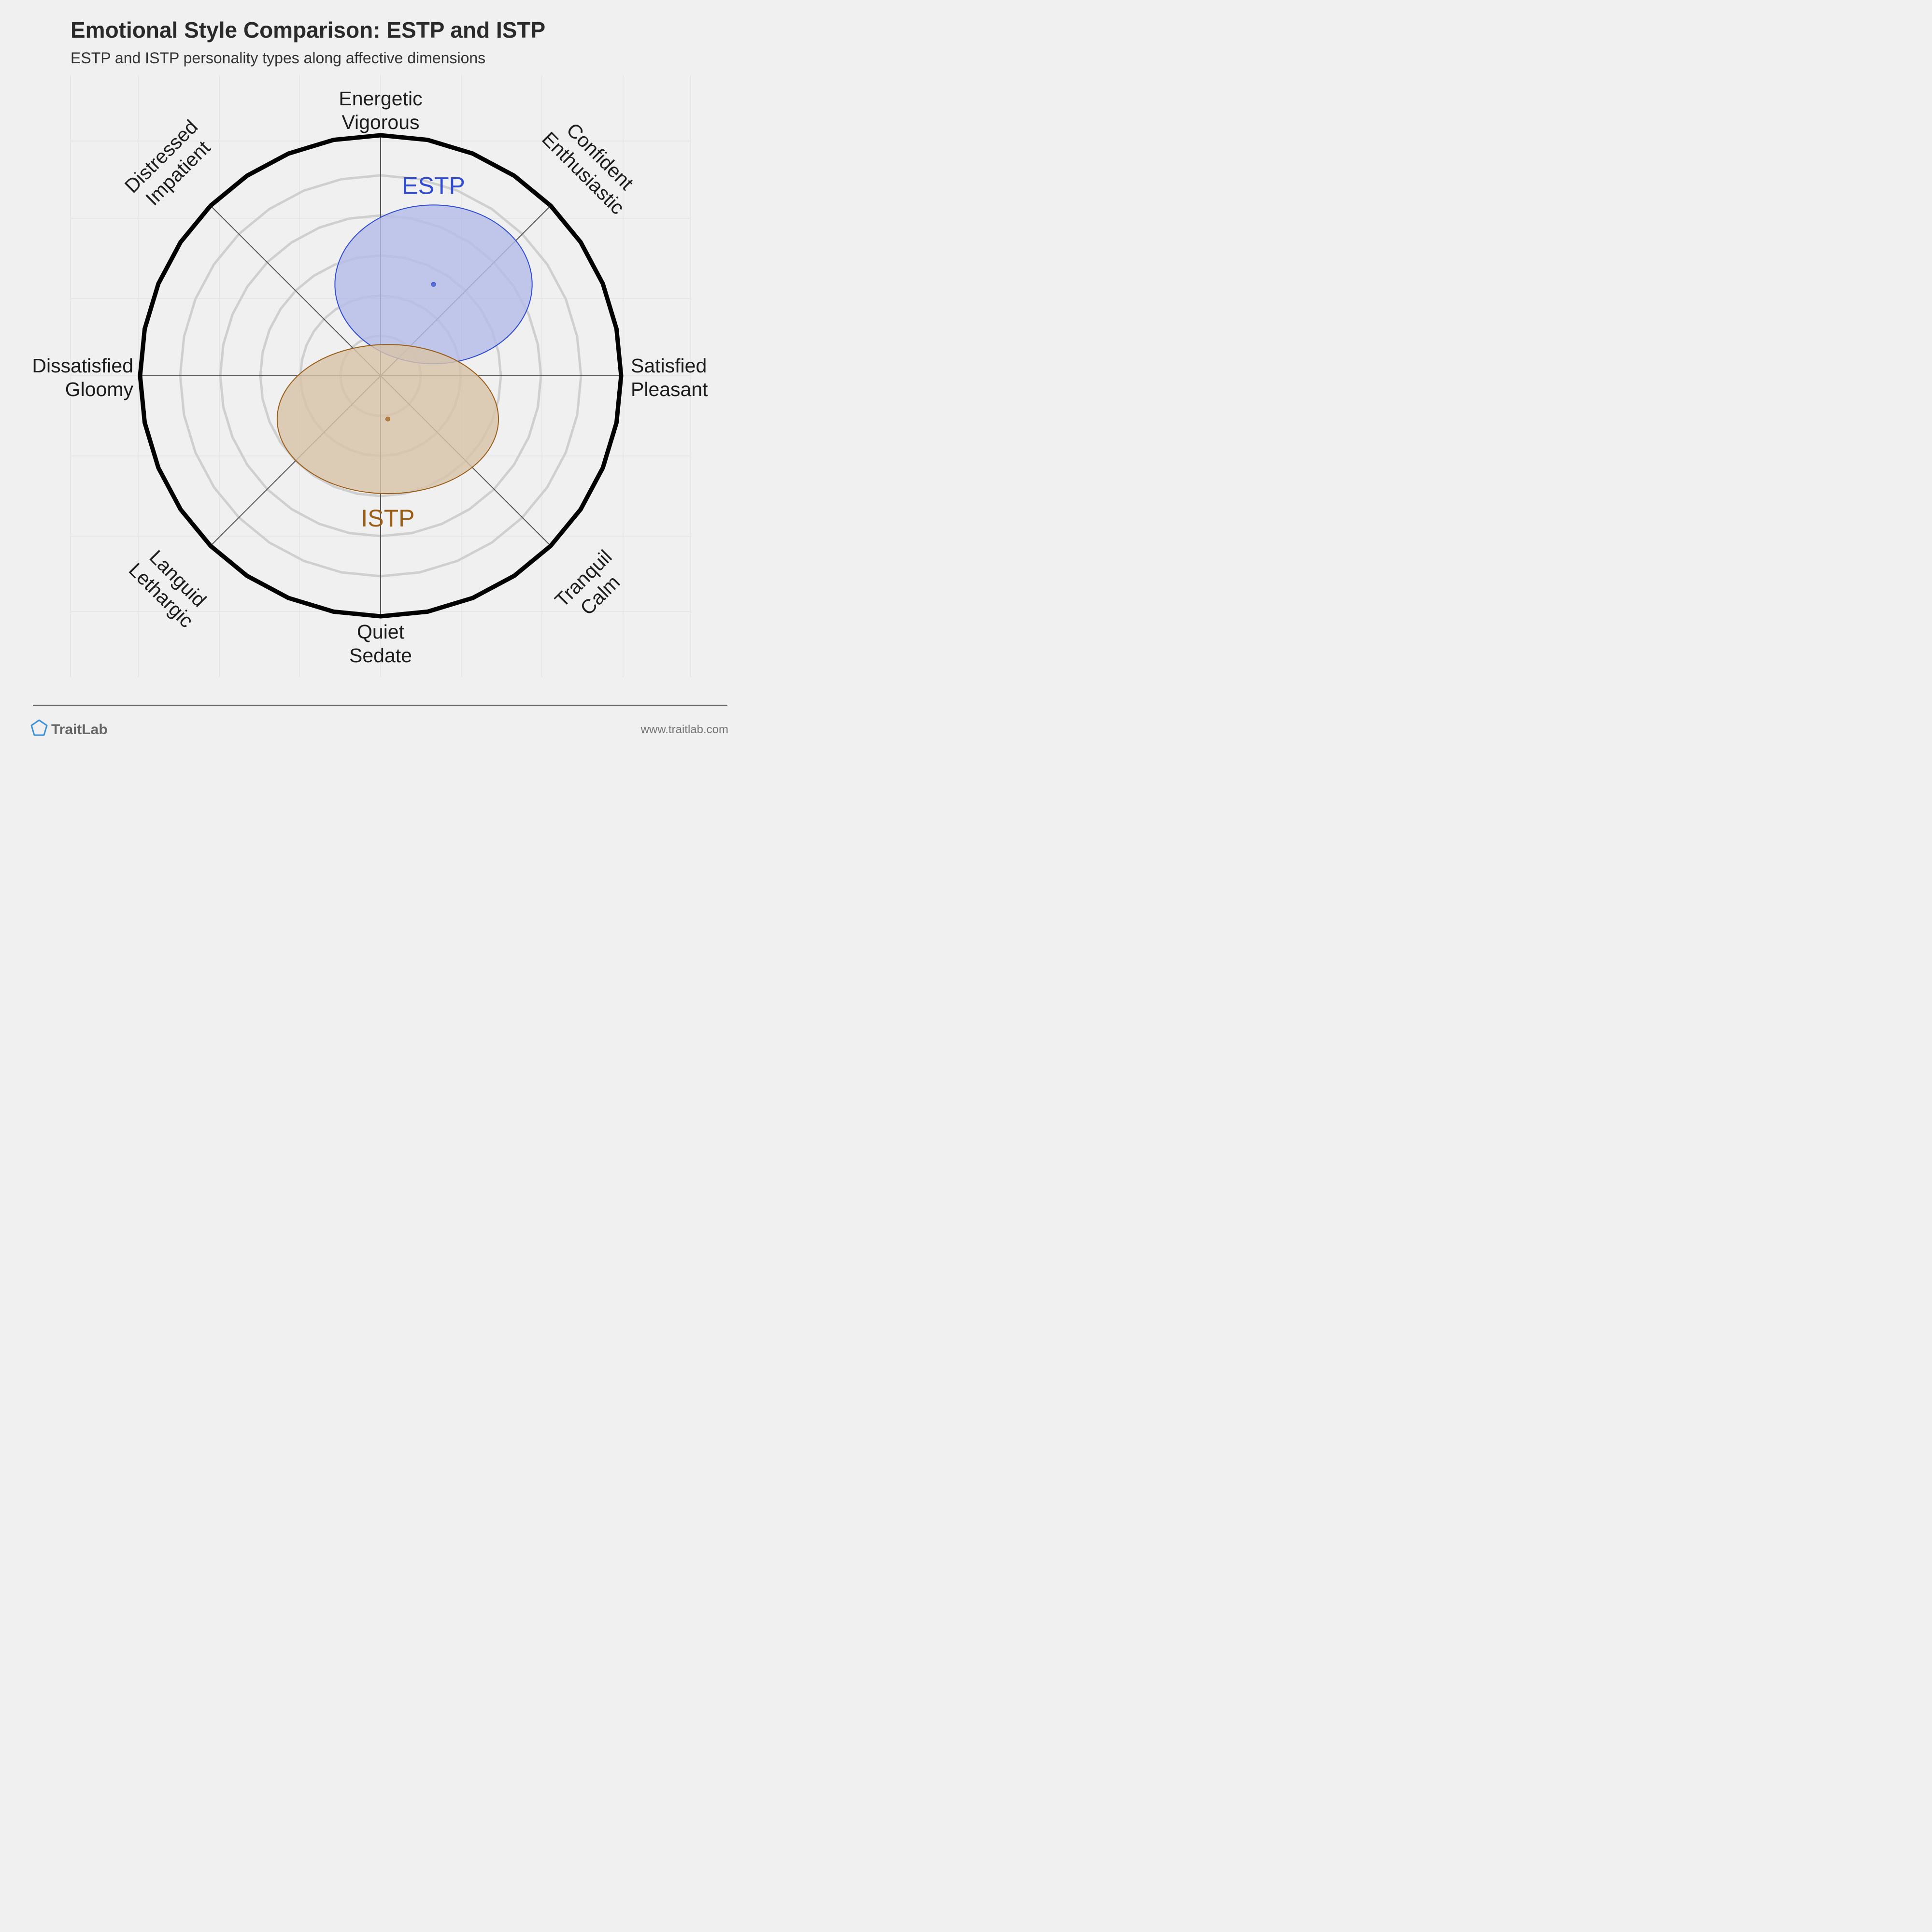 The height and width of the screenshot is (1932, 1932). What do you see at coordinates (433, 185) in the screenshot?
I see `estp-label: ESTP` at bounding box center [433, 185].